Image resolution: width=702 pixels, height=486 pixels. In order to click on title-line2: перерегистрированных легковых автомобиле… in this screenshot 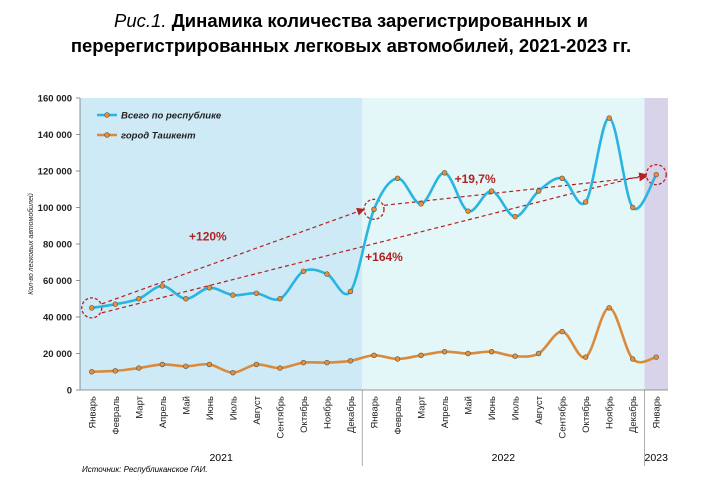, I will do `click(351, 45)`.